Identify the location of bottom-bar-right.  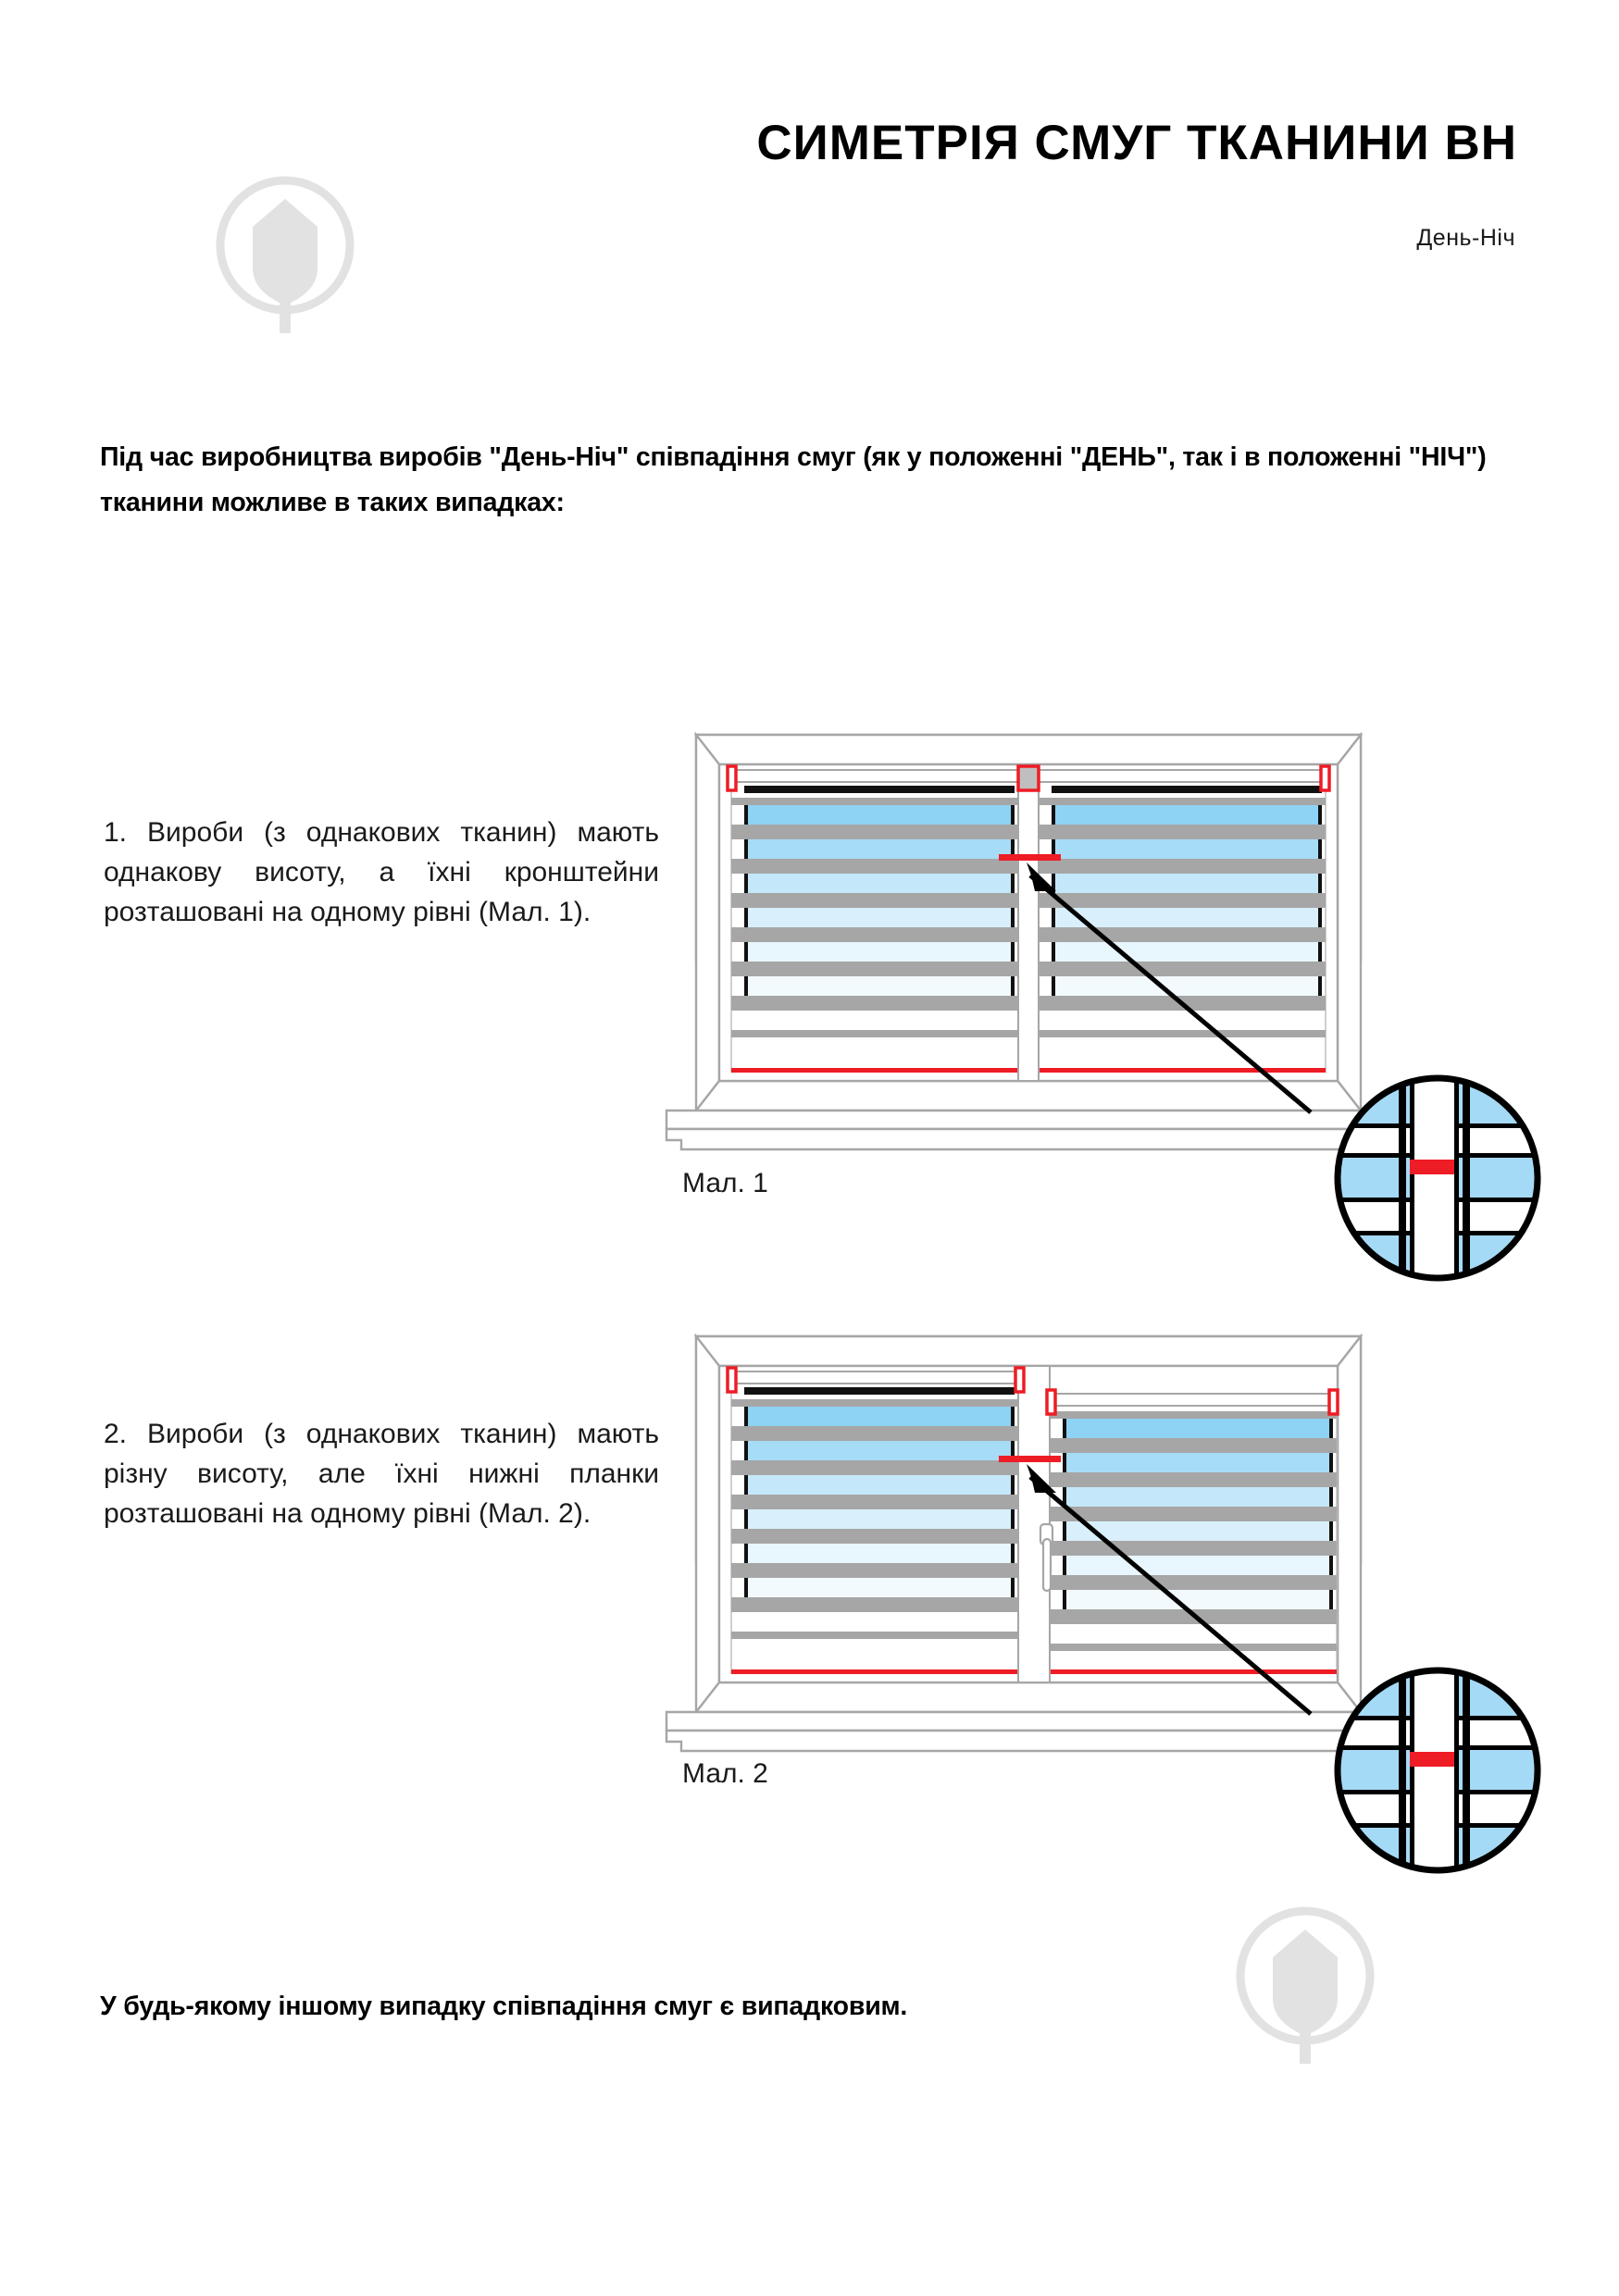
(1183, 1071).